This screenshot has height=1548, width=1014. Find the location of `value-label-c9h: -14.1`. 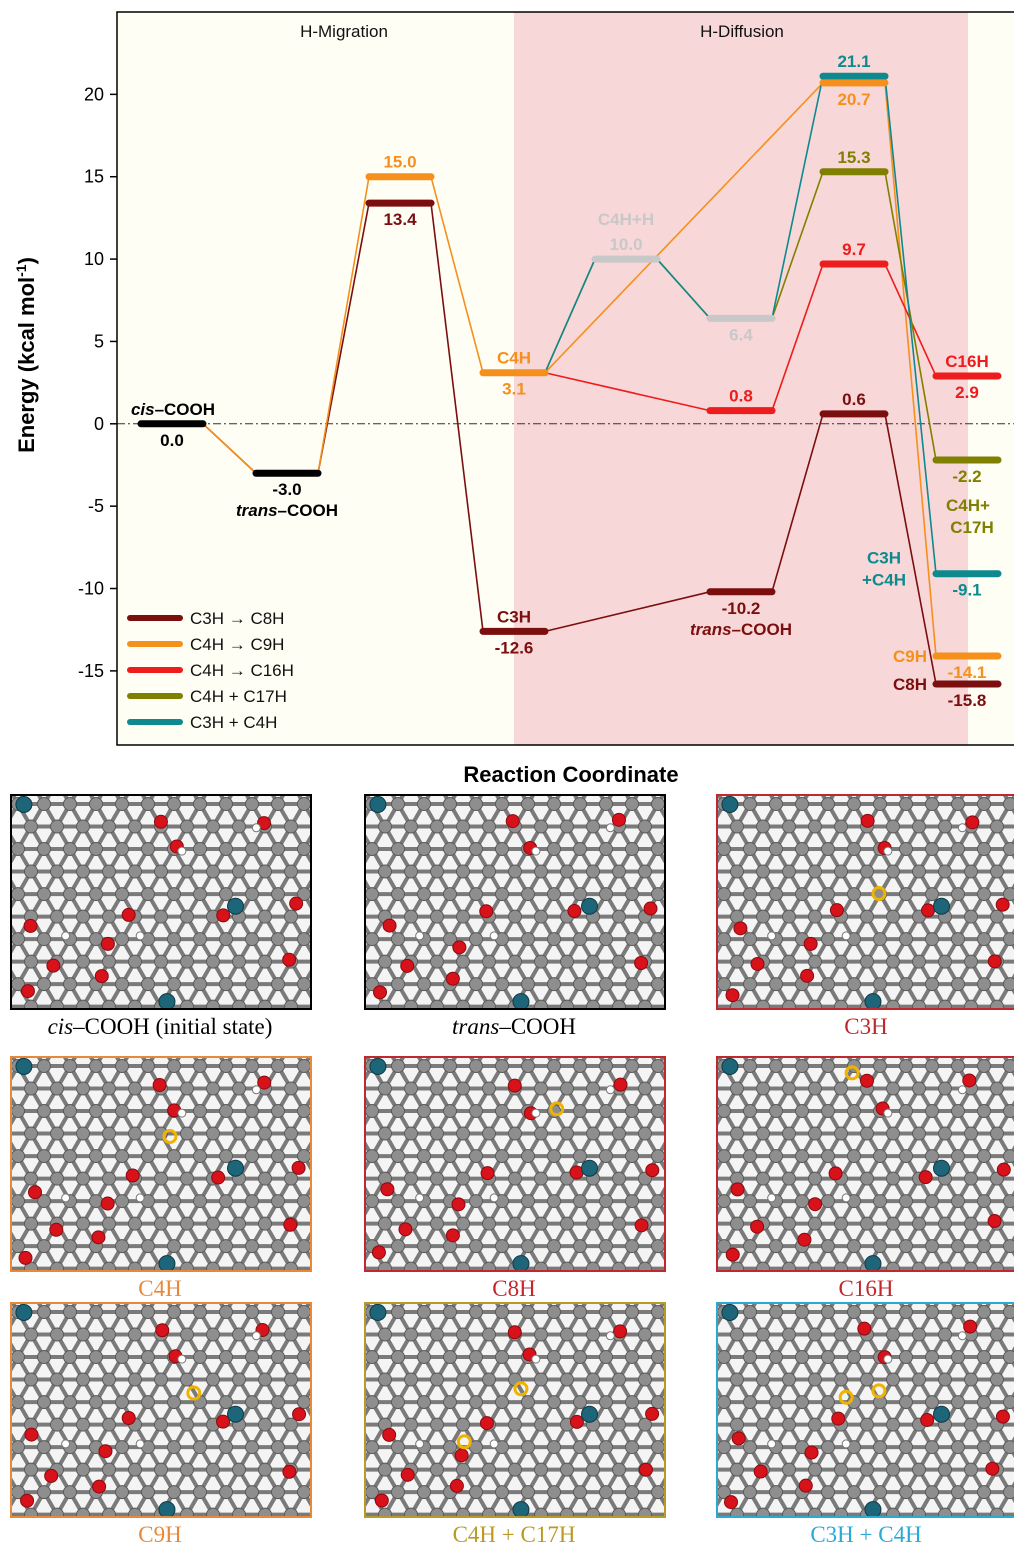

value-label-c9h: -14.1 is located at coordinates (967, 672).